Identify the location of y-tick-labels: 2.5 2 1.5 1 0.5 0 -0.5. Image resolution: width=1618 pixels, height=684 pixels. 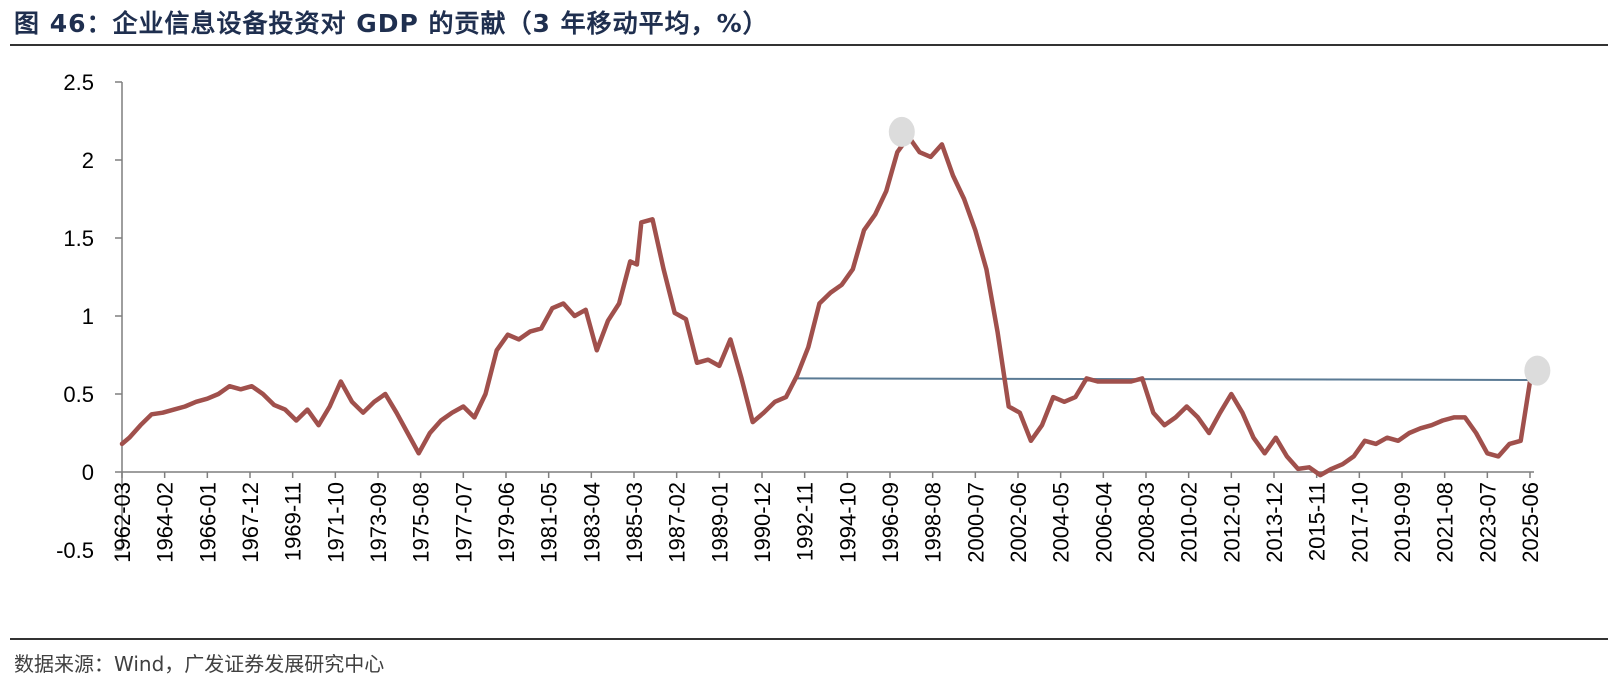
(75, 316).